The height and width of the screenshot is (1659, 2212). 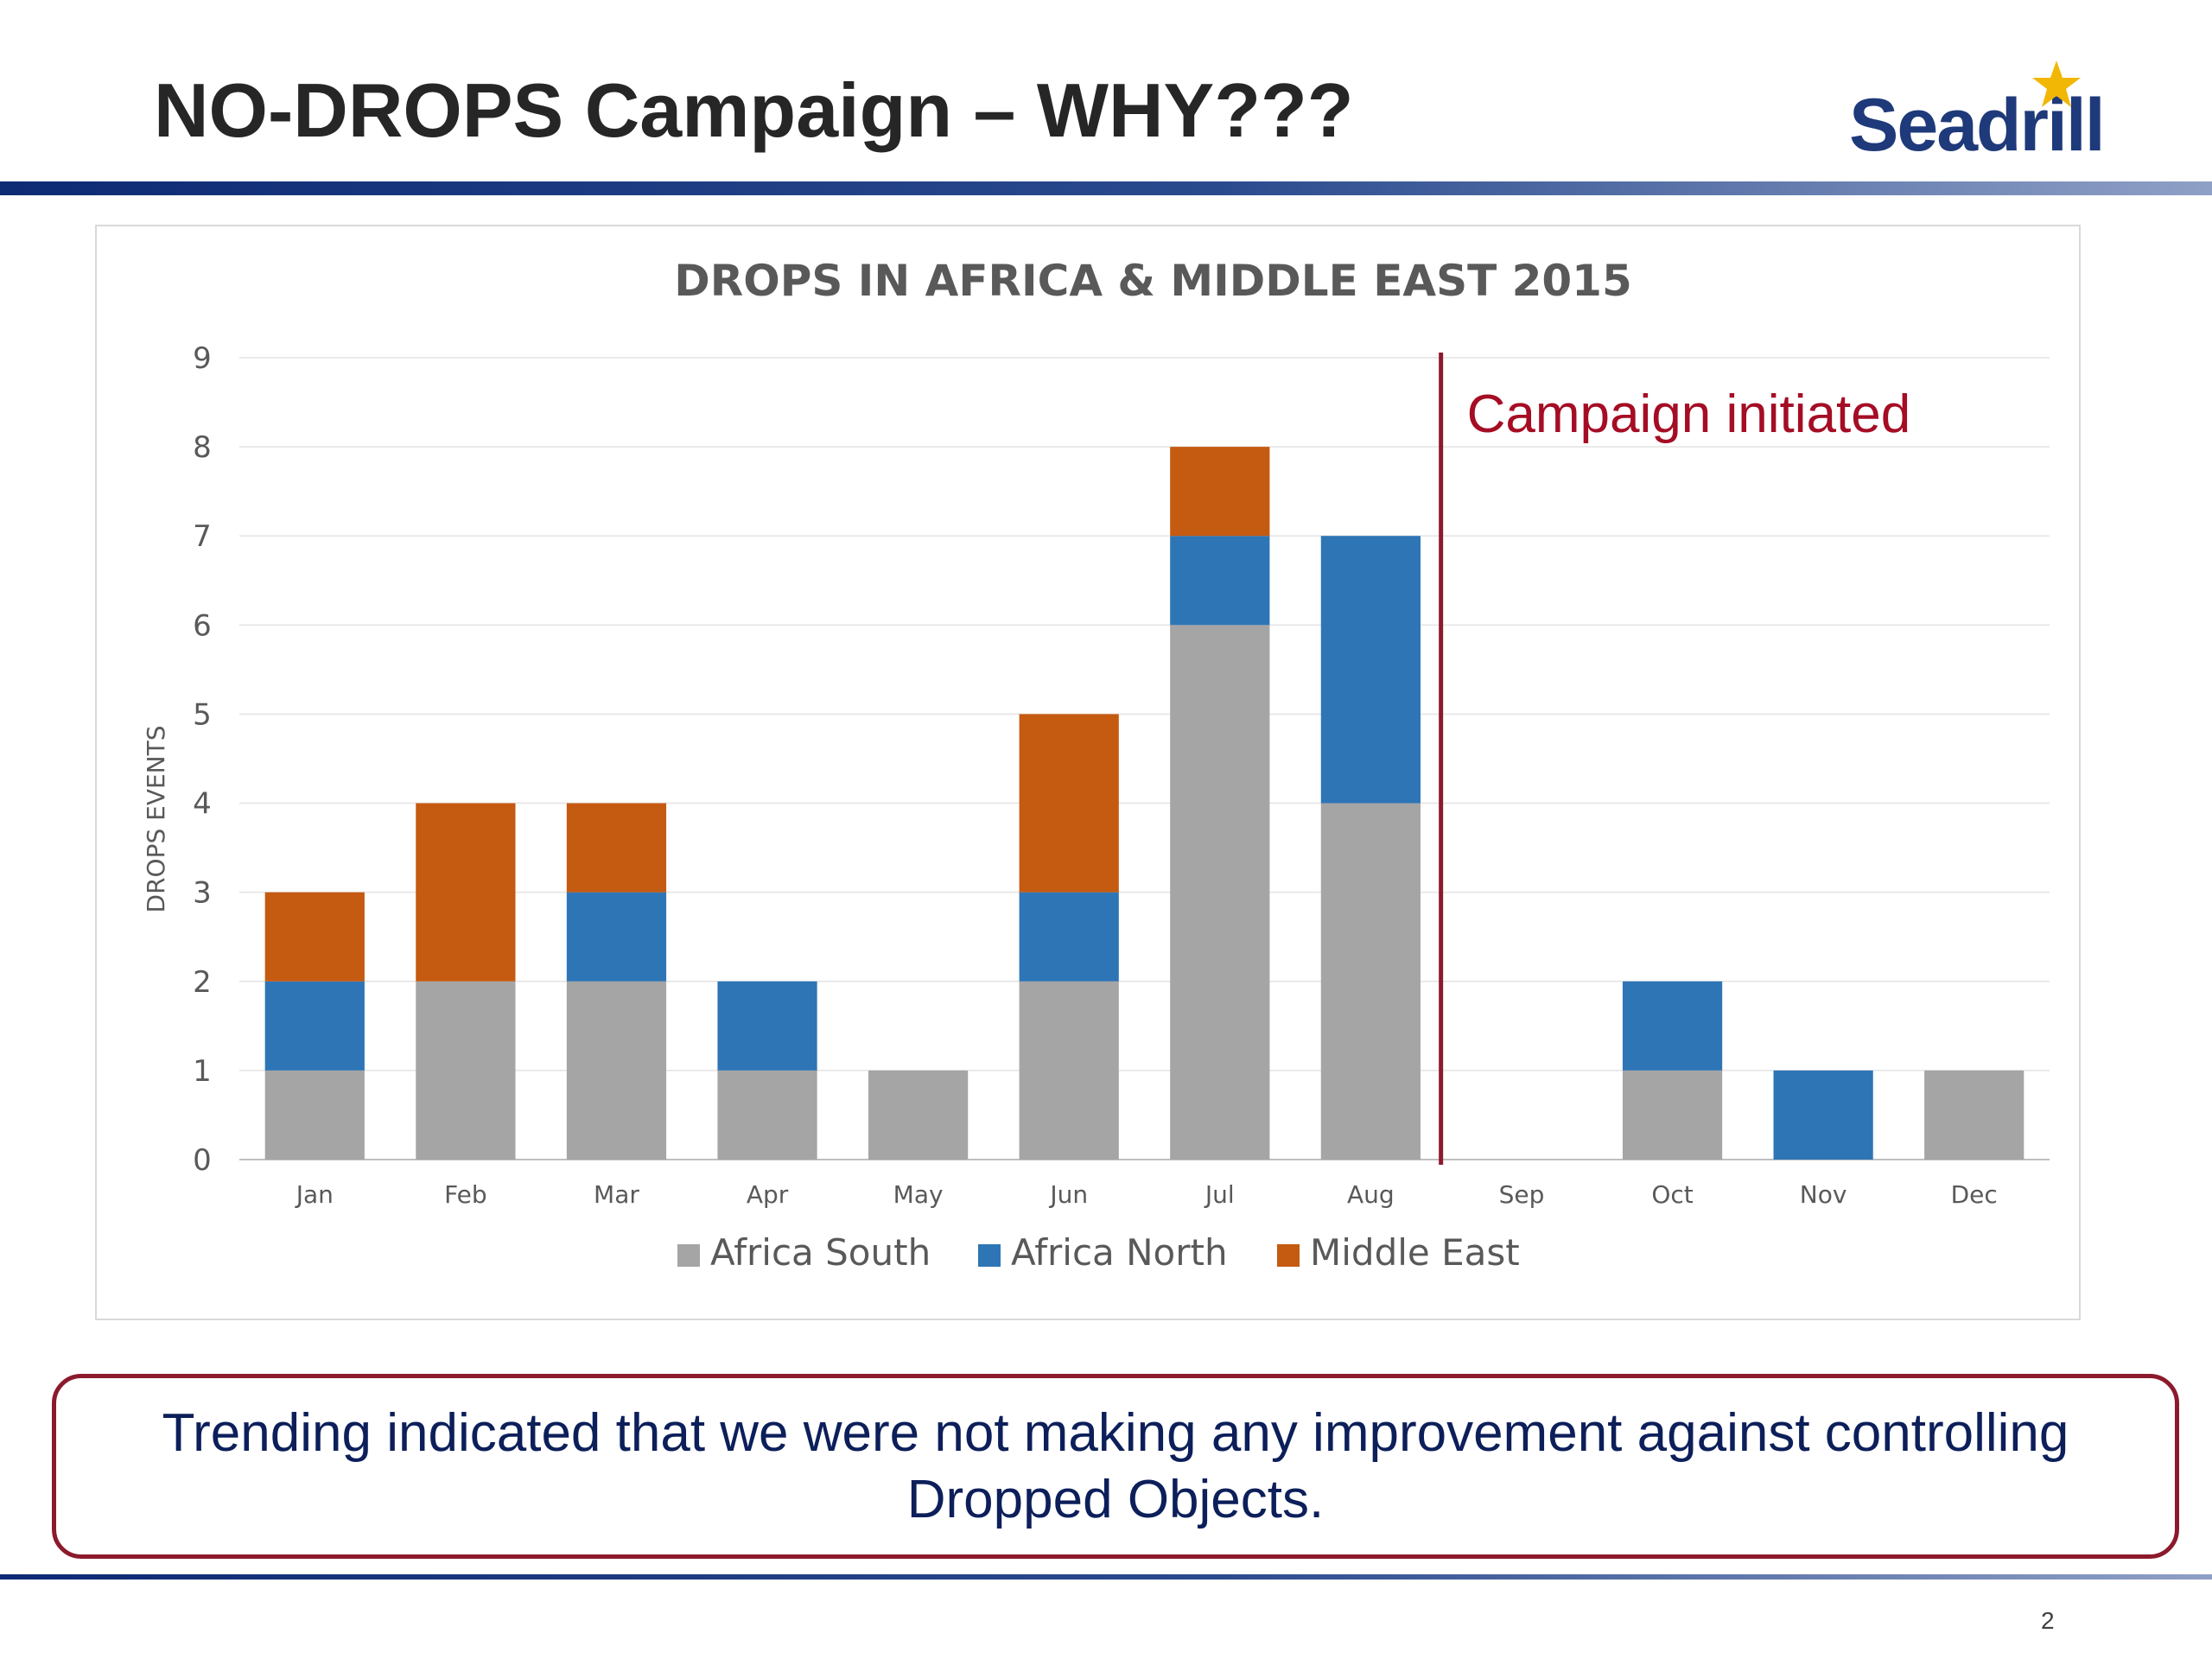 I want to click on x-tick-label: Jul, so click(x=1219, y=1194).